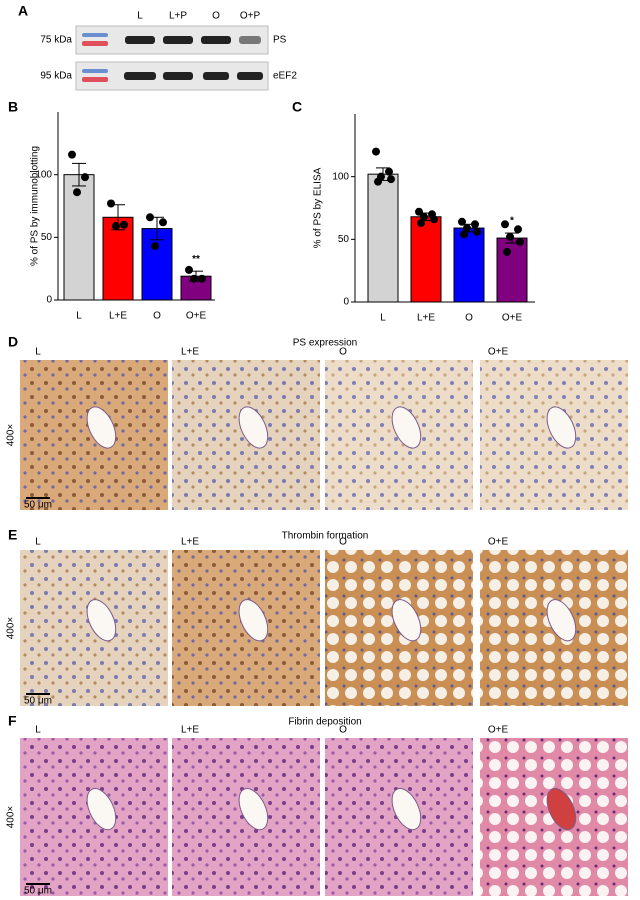 This screenshot has height=900, width=640. I want to click on error-bar, so click(79, 174).